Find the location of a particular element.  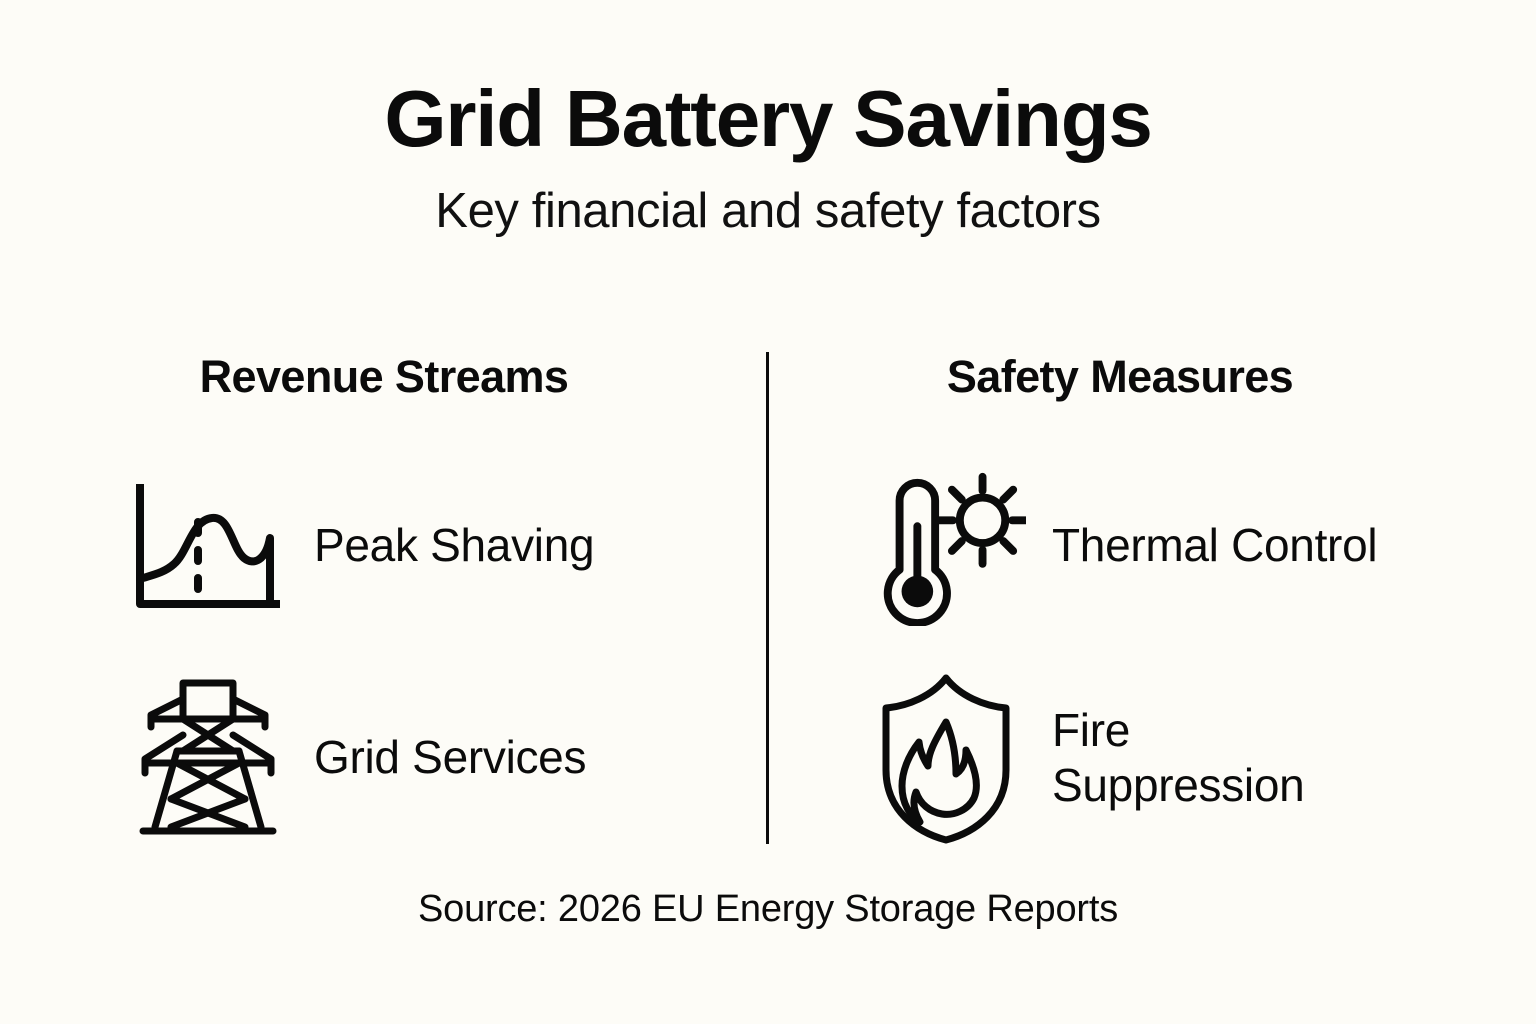

item-spacer is located at coordinates (410, 652).